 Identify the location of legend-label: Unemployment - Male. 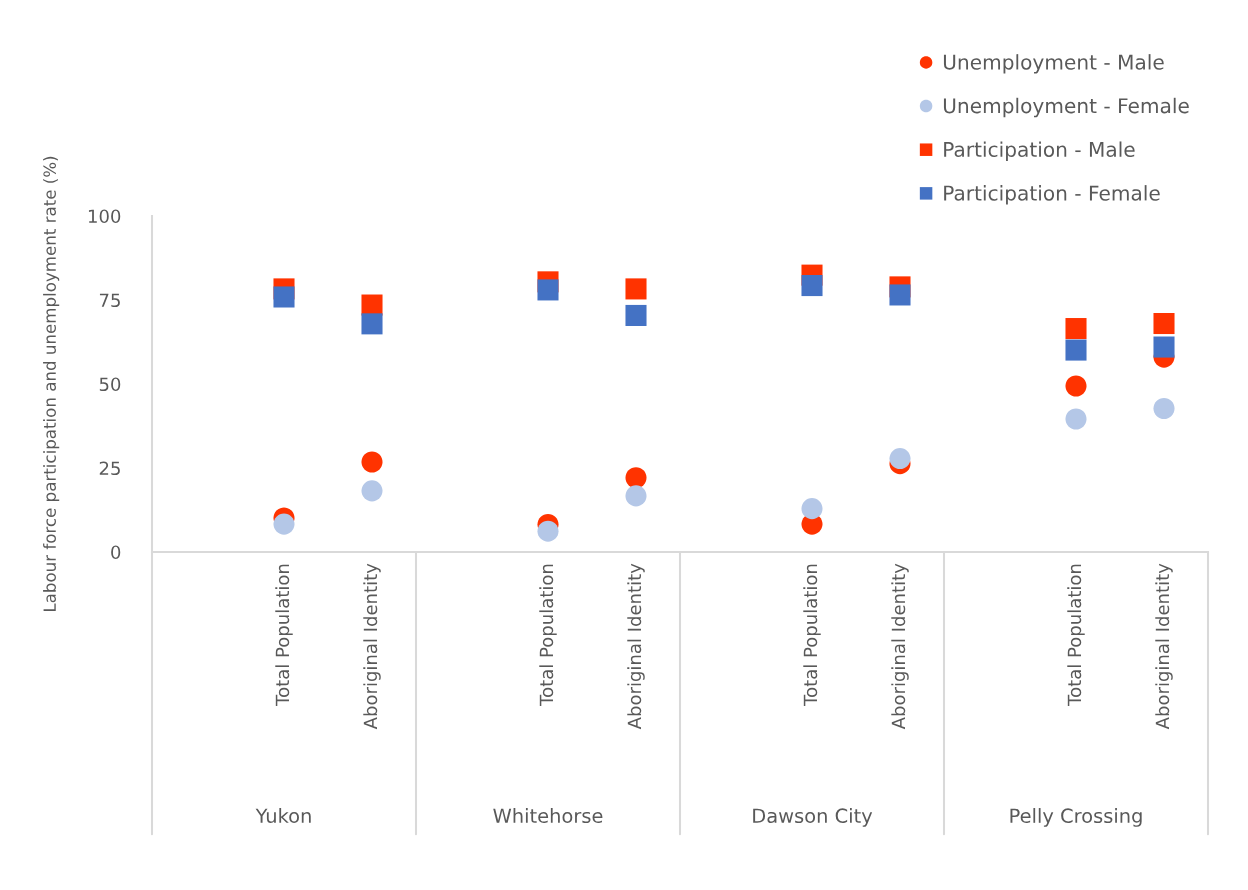
(1053, 64).